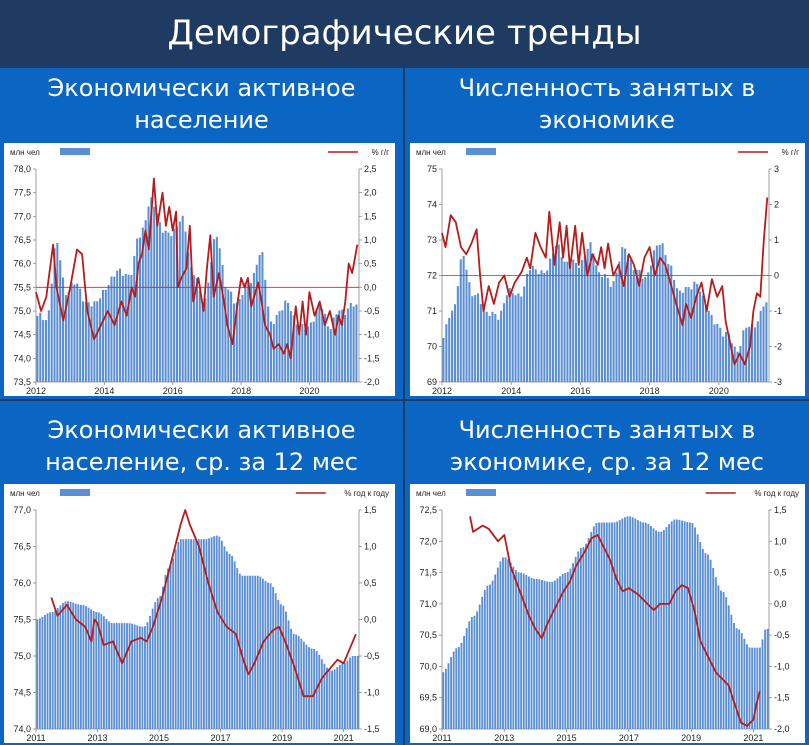 Image resolution: width=809 pixels, height=745 pixels. Describe the element at coordinates (432, 276) in the screenshot. I see `y-tick-label: 72` at that location.